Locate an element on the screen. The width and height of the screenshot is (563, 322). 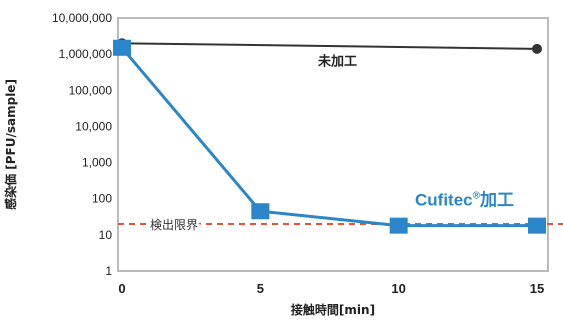
series-label-cufitec-suffix: 加工 is located at coordinates (496, 200).